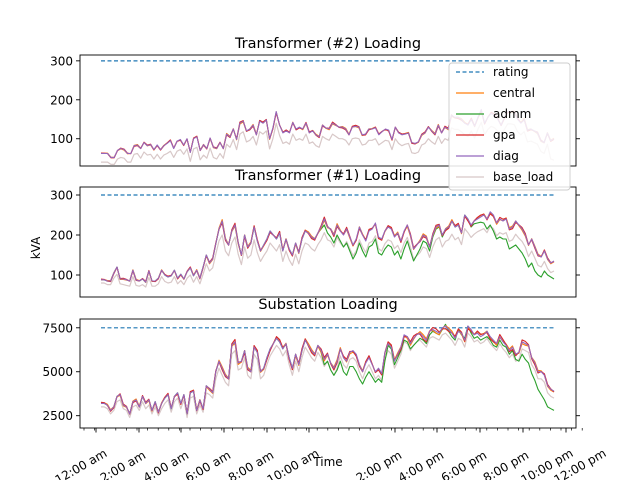 The width and height of the screenshot is (640, 480). I want to click on legend-box, so click(509, 126).